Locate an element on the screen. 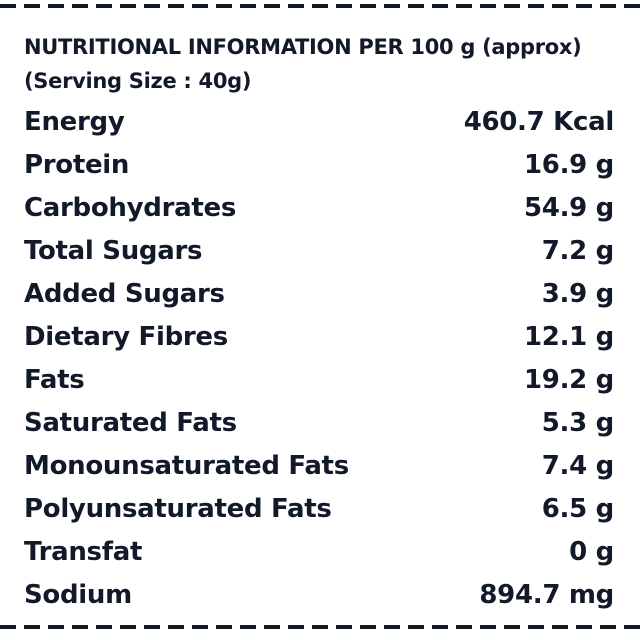 This screenshot has height=640, width=640. nutrient-value: 3.9 g is located at coordinates (578, 293).